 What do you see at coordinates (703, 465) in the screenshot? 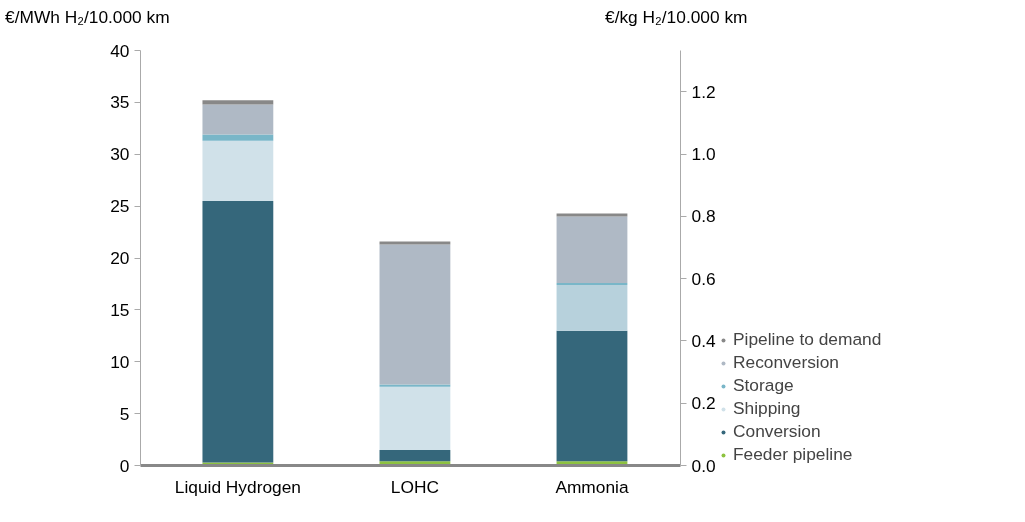
I see `y2-tick-label: 0.0` at bounding box center [703, 465].